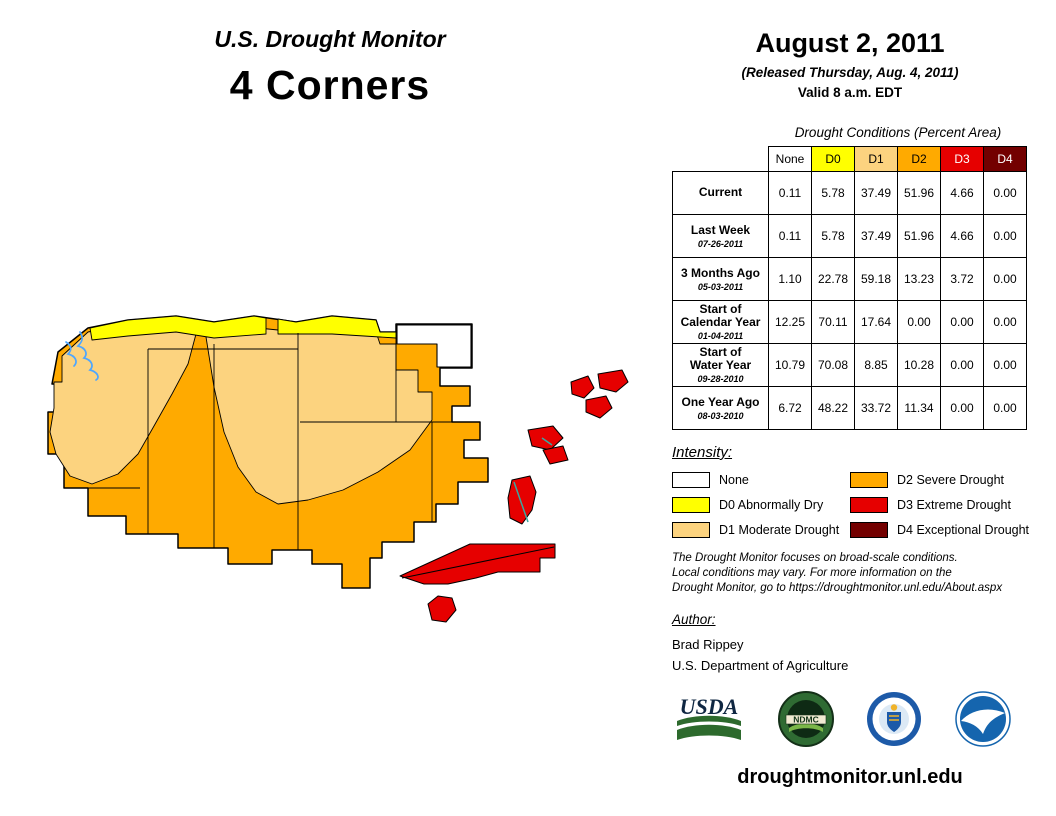  What do you see at coordinates (833, 408) in the screenshot?
I see `value-cell: 48.22` at bounding box center [833, 408].